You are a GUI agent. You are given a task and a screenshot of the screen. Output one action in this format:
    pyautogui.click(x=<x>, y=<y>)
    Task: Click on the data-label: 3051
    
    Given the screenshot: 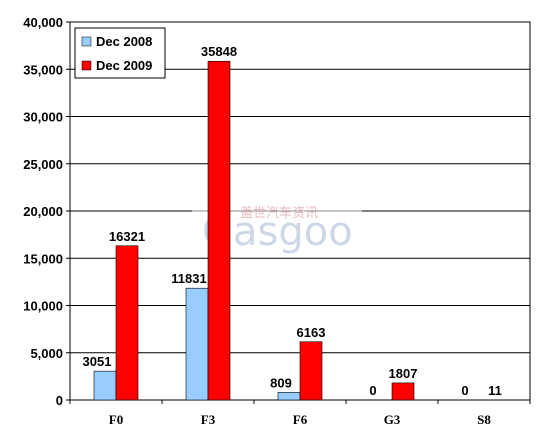 What is the action you would take?
    pyautogui.click(x=97, y=361)
    